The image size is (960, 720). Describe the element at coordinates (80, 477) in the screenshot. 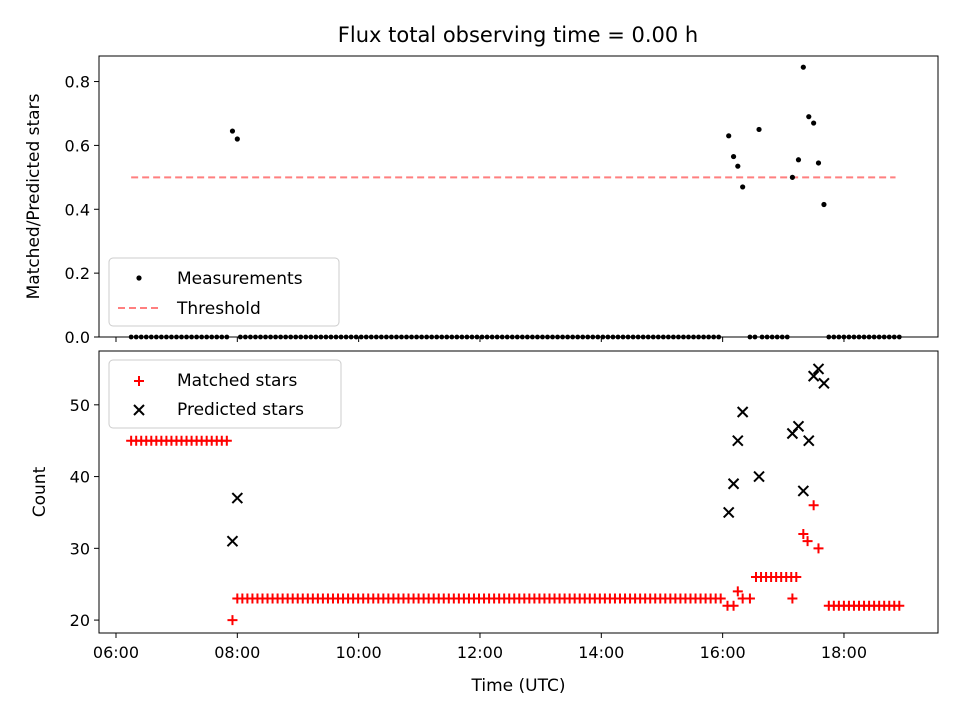

I see `y-tick-label: 40` at that location.